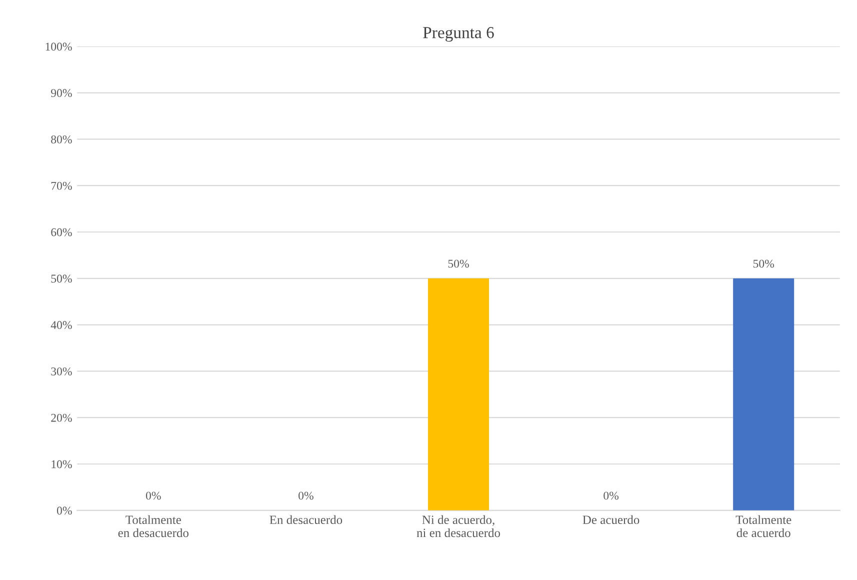  I want to click on x-tick-label: En desacuerdo, so click(306, 519).